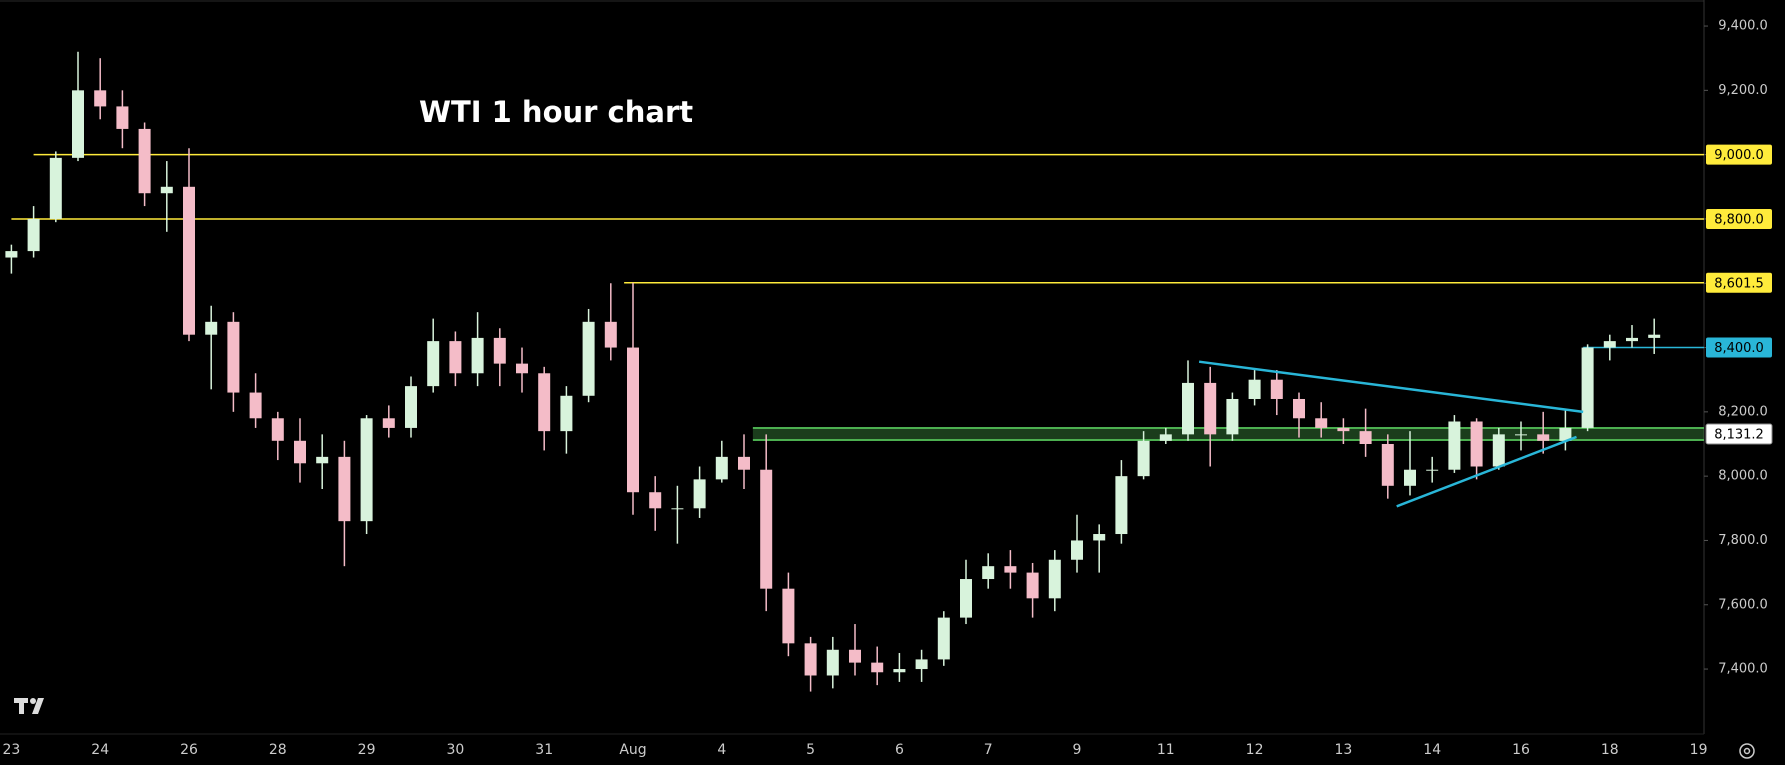  Describe the element at coordinates (29, 706) in the screenshot. I see `tradingview-logo` at that location.